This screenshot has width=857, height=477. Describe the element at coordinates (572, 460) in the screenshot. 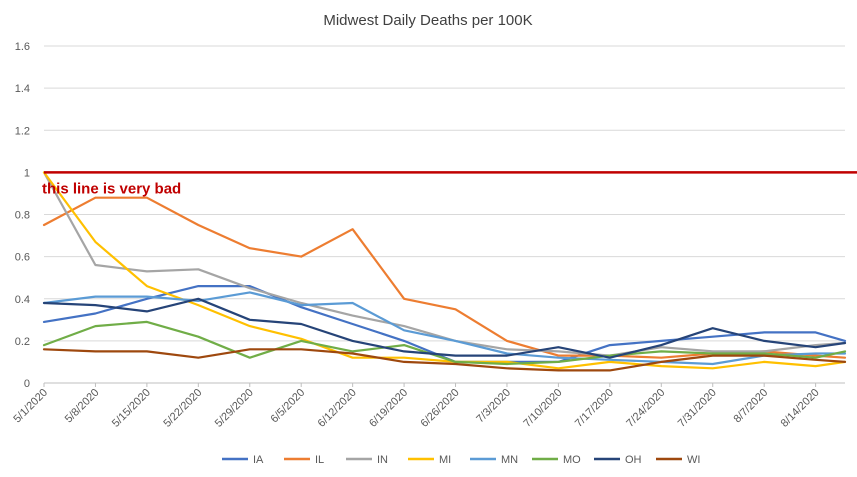

I see `legend-label-mo: MO` at that location.